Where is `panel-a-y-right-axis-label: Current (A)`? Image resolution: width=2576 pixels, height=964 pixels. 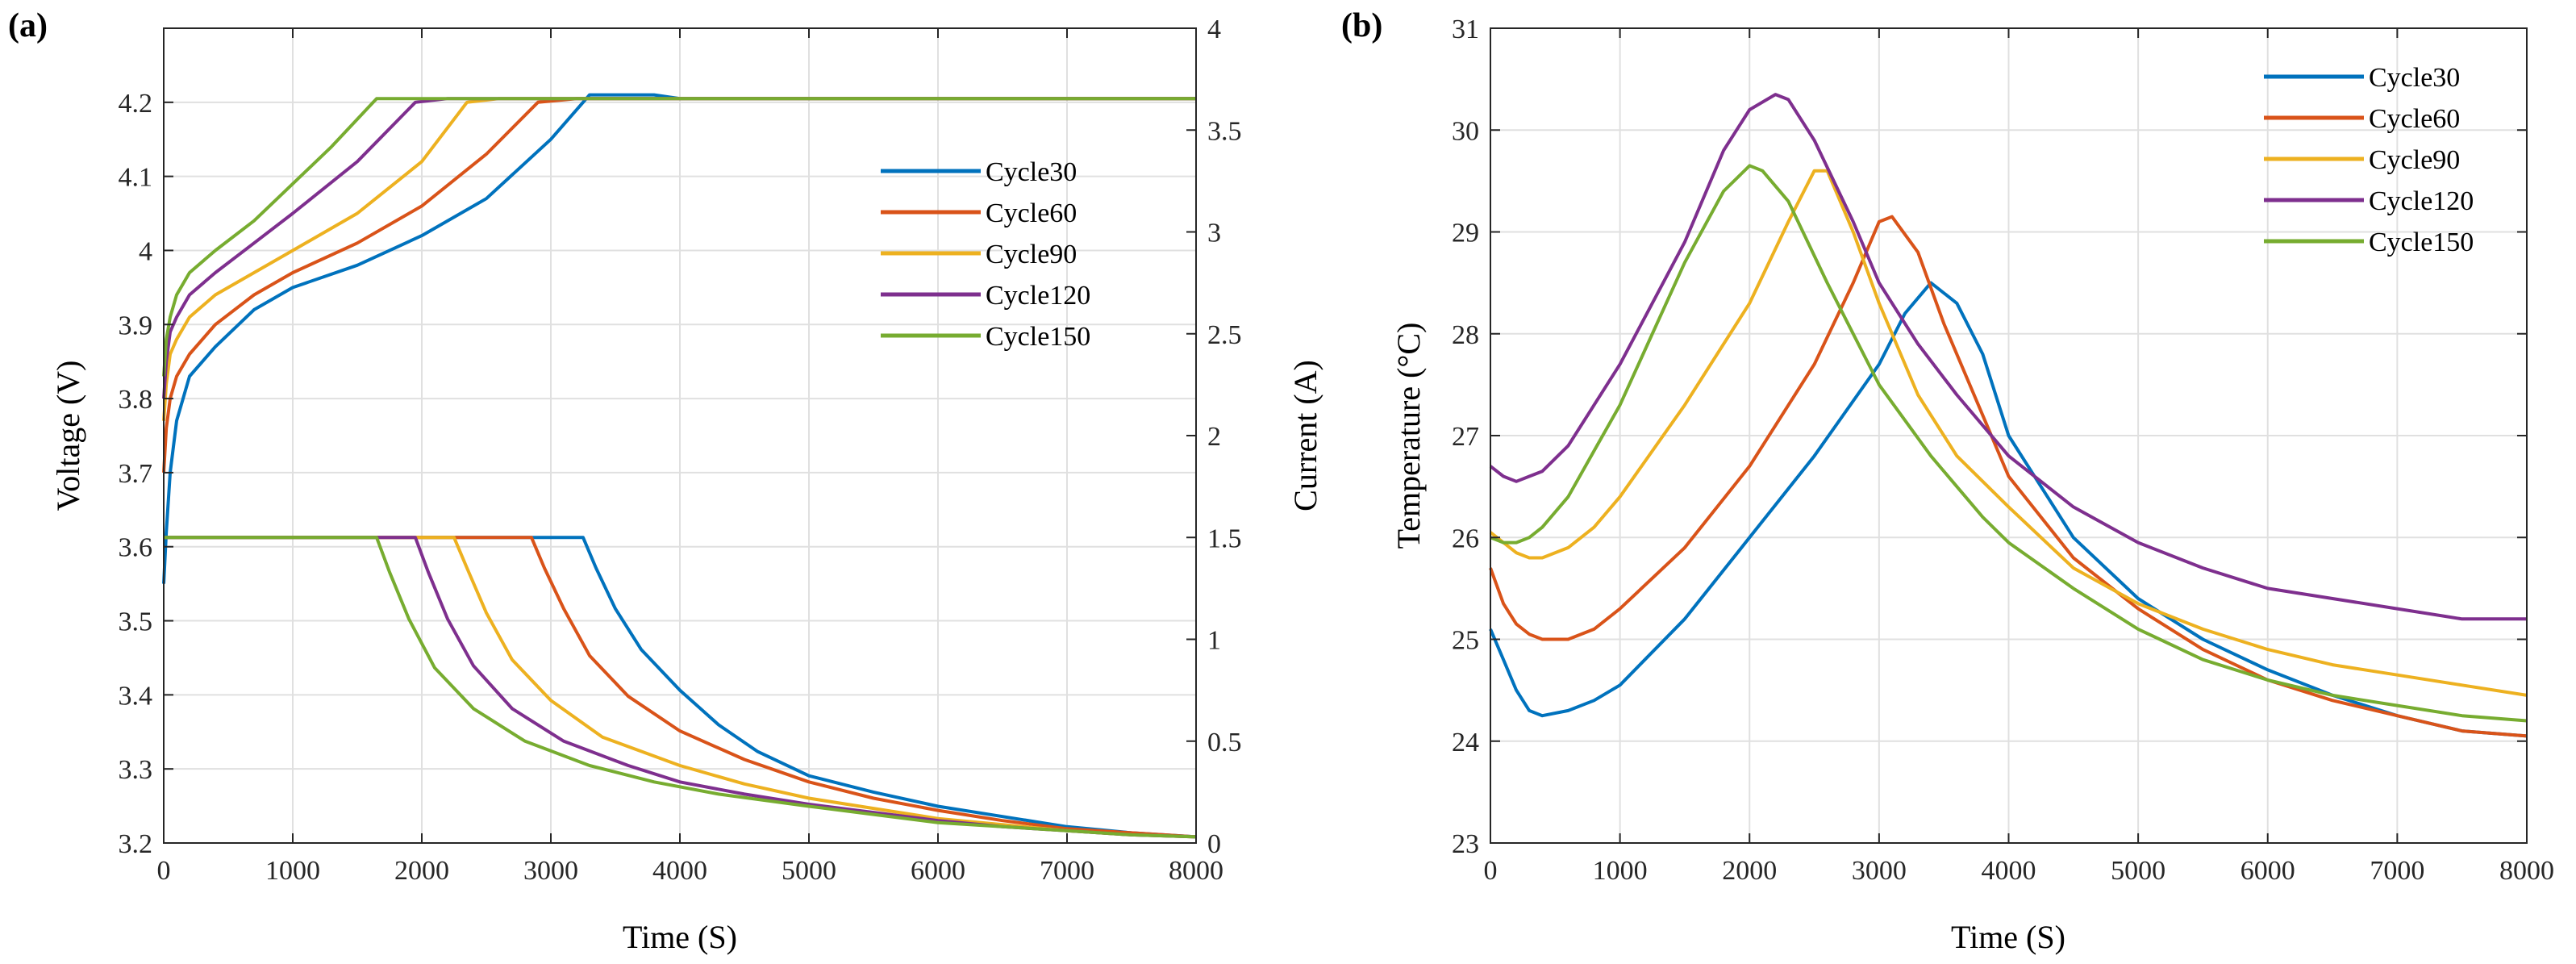
panel-a-y-right-axis-label: Current (A) is located at coordinates (1305, 435).